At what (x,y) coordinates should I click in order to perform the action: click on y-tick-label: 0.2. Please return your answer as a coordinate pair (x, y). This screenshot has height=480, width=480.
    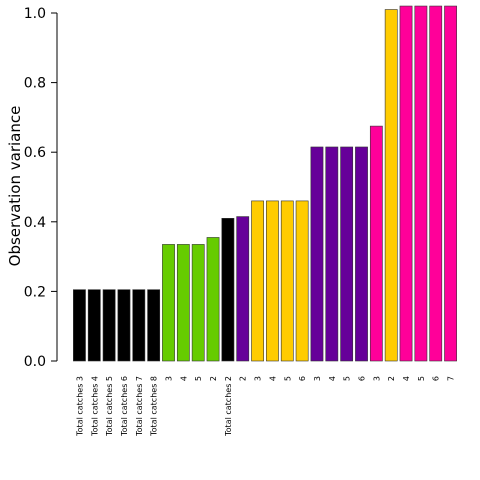
    Looking at the image, I should click on (35, 292).